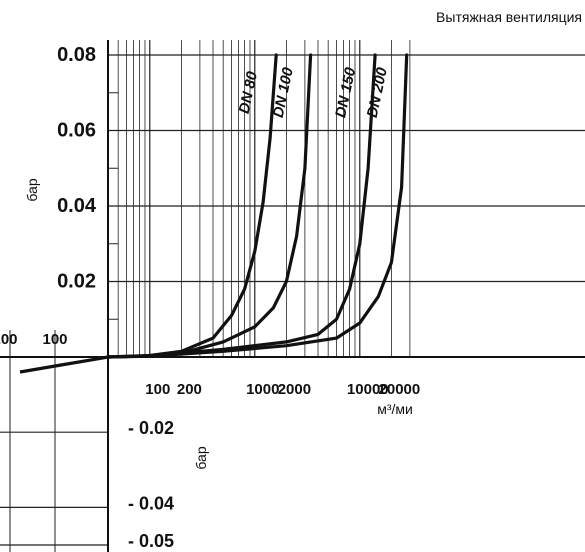 The height and width of the screenshot is (552, 585). What do you see at coordinates (400, 389) in the screenshot?
I see `x-tick-label: 20000` at bounding box center [400, 389].